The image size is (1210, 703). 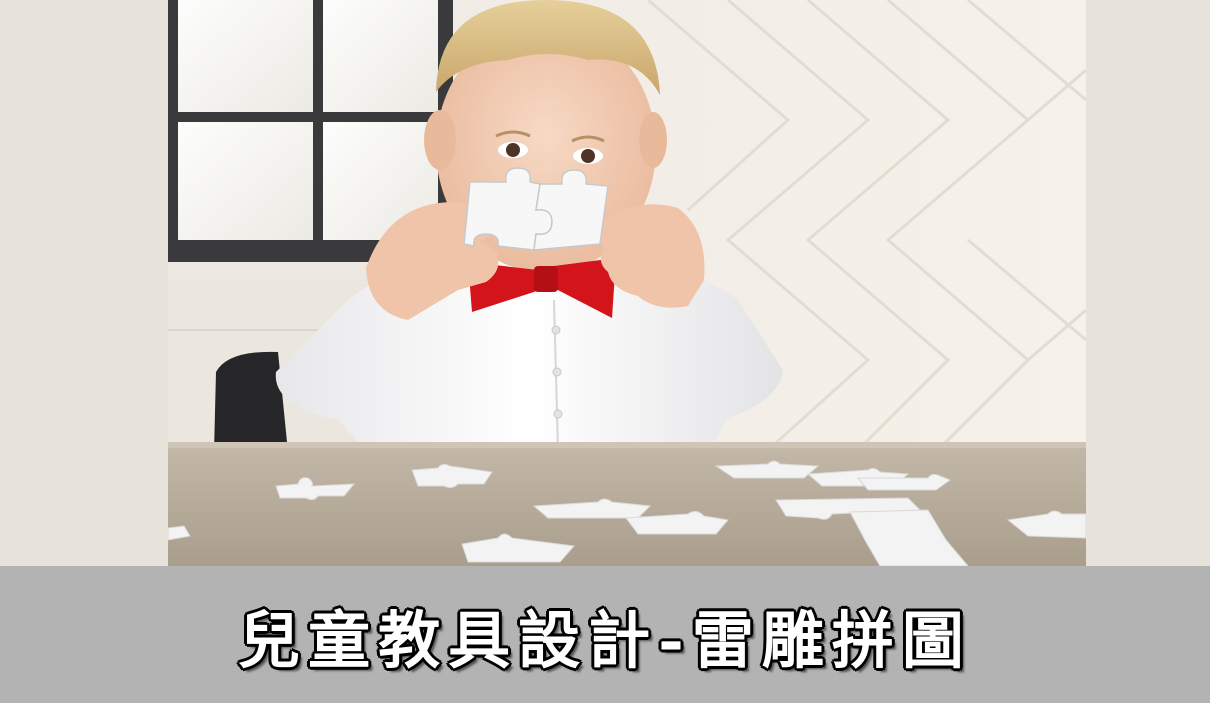 What do you see at coordinates (605, 640) in the screenshot?
I see `banner-title: 兒童教具設計-雷雕拼圖` at bounding box center [605, 640].